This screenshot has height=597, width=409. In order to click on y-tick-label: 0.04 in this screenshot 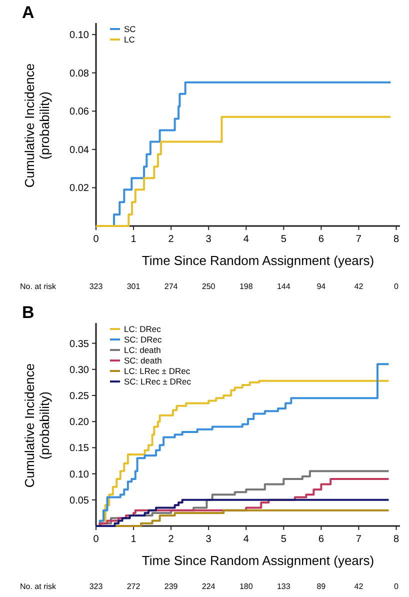, I will do `click(80, 150)`.